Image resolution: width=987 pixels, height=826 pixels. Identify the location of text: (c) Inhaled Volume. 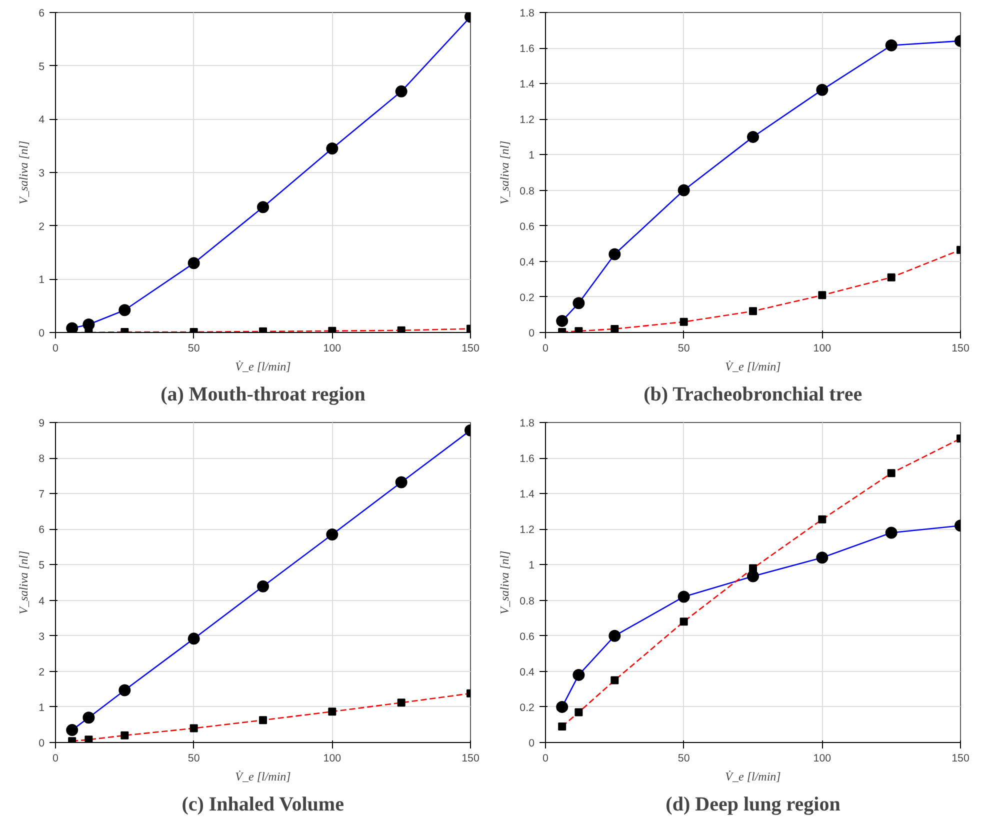
(263, 805).